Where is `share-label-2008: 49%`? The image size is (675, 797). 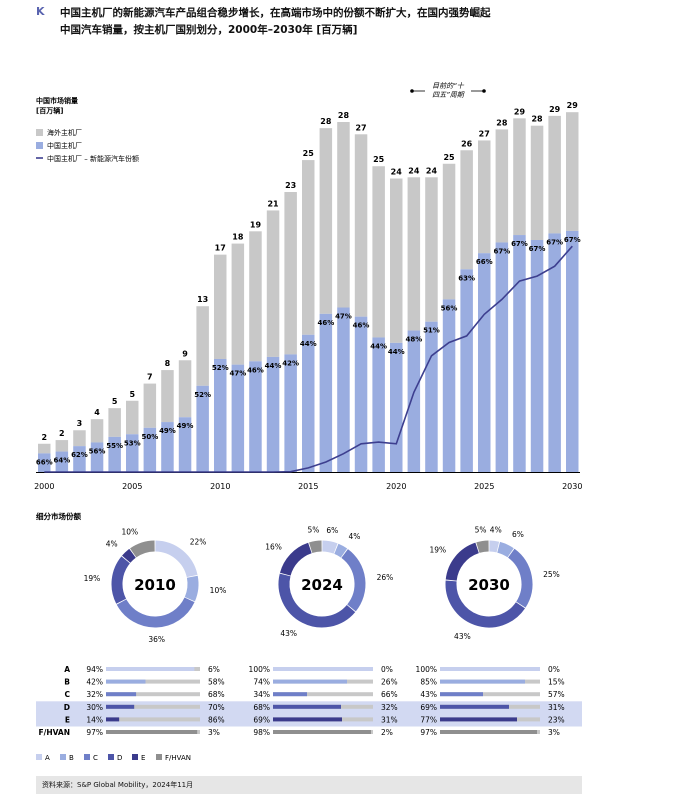
share-label-2008: 49% is located at coordinates (185, 426).